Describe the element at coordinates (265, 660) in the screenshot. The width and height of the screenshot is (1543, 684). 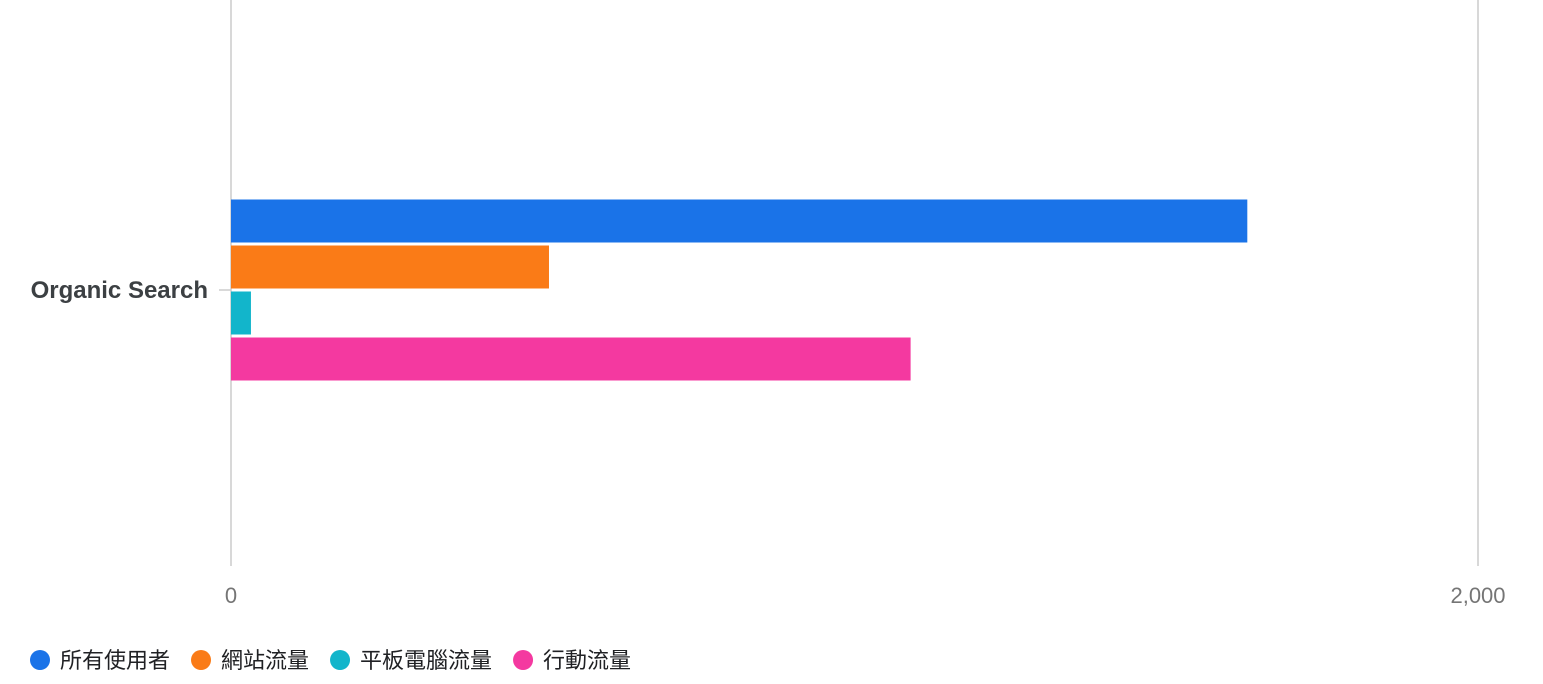
I see `legend-label: 網站流量` at that location.